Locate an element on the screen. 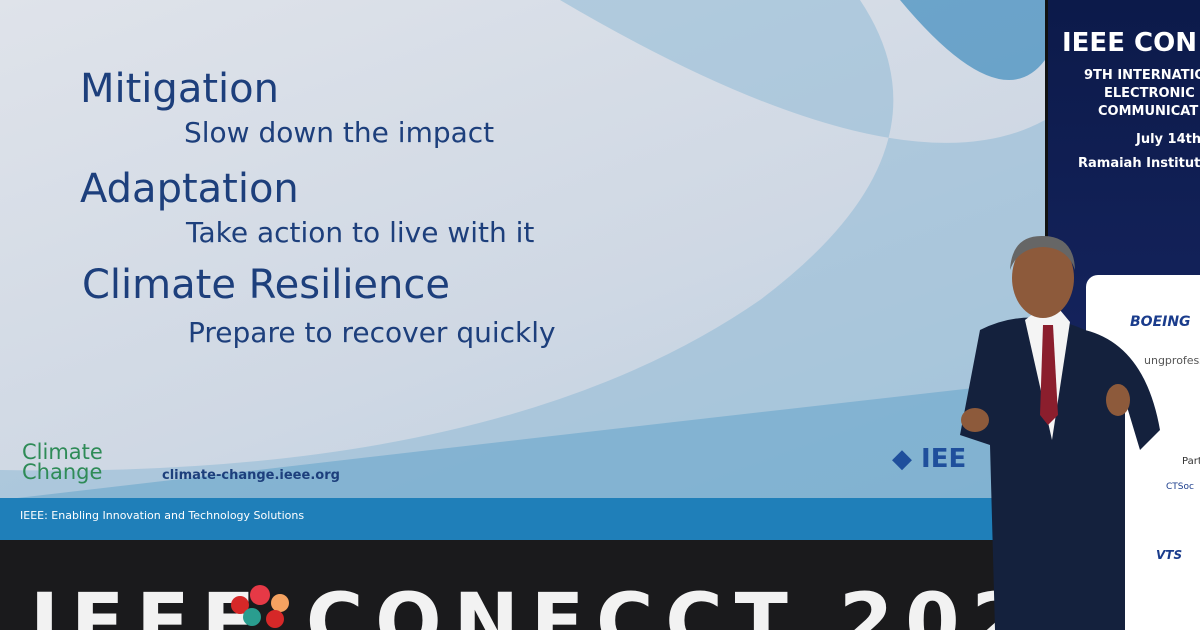  ieee-text: IEE is located at coordinates (944, 459).